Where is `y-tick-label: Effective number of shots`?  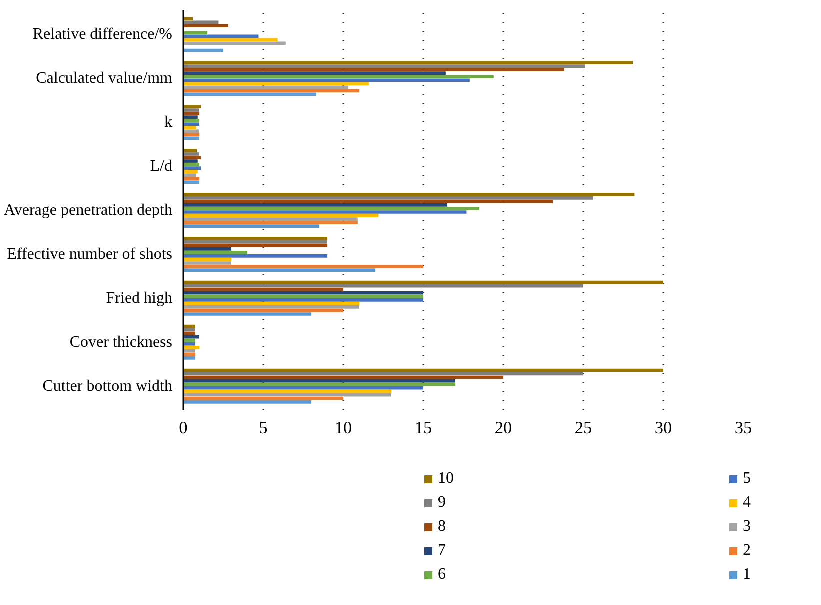 y-tick-label: Effective number of shots is located at coordinates (89, 254).